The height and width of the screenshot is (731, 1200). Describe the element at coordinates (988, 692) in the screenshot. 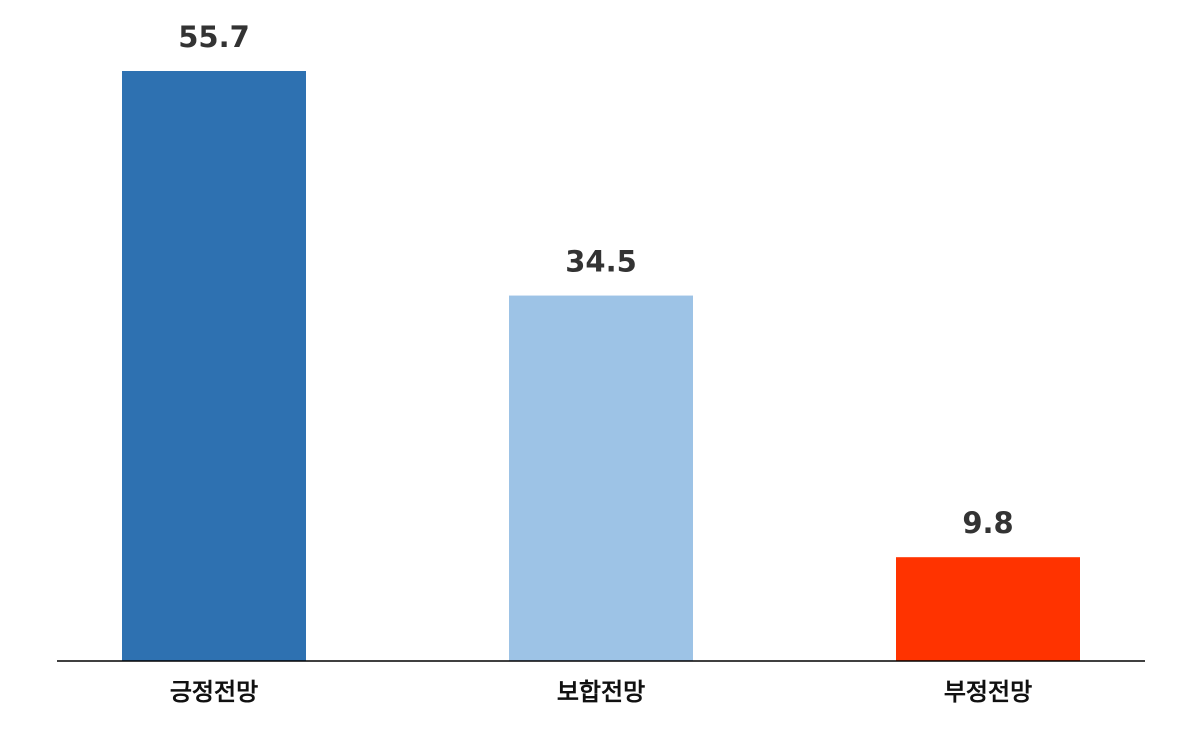

I see `x-tick-label: 부정전망` at that location.